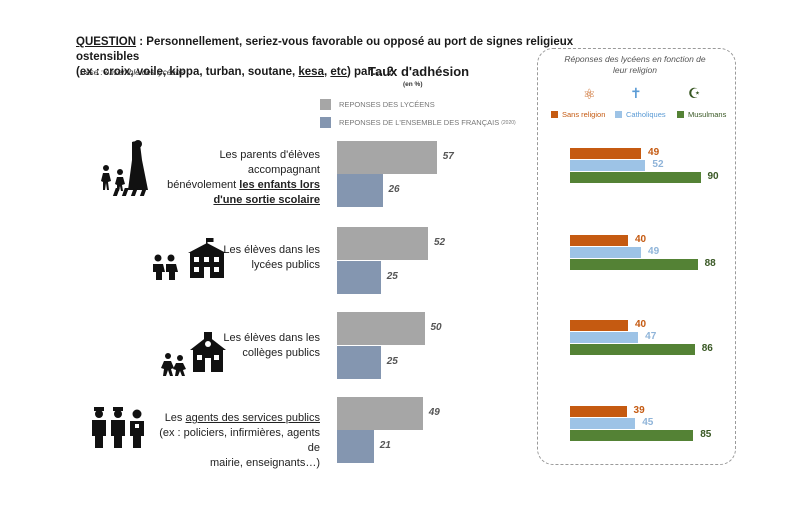 Image resolution: width=800 pixels, height=509 pixels. What do you see at coordinates (327, 72) in the screenshot?
I see `question-line2-b: ,` at bounding box center [327, 72].